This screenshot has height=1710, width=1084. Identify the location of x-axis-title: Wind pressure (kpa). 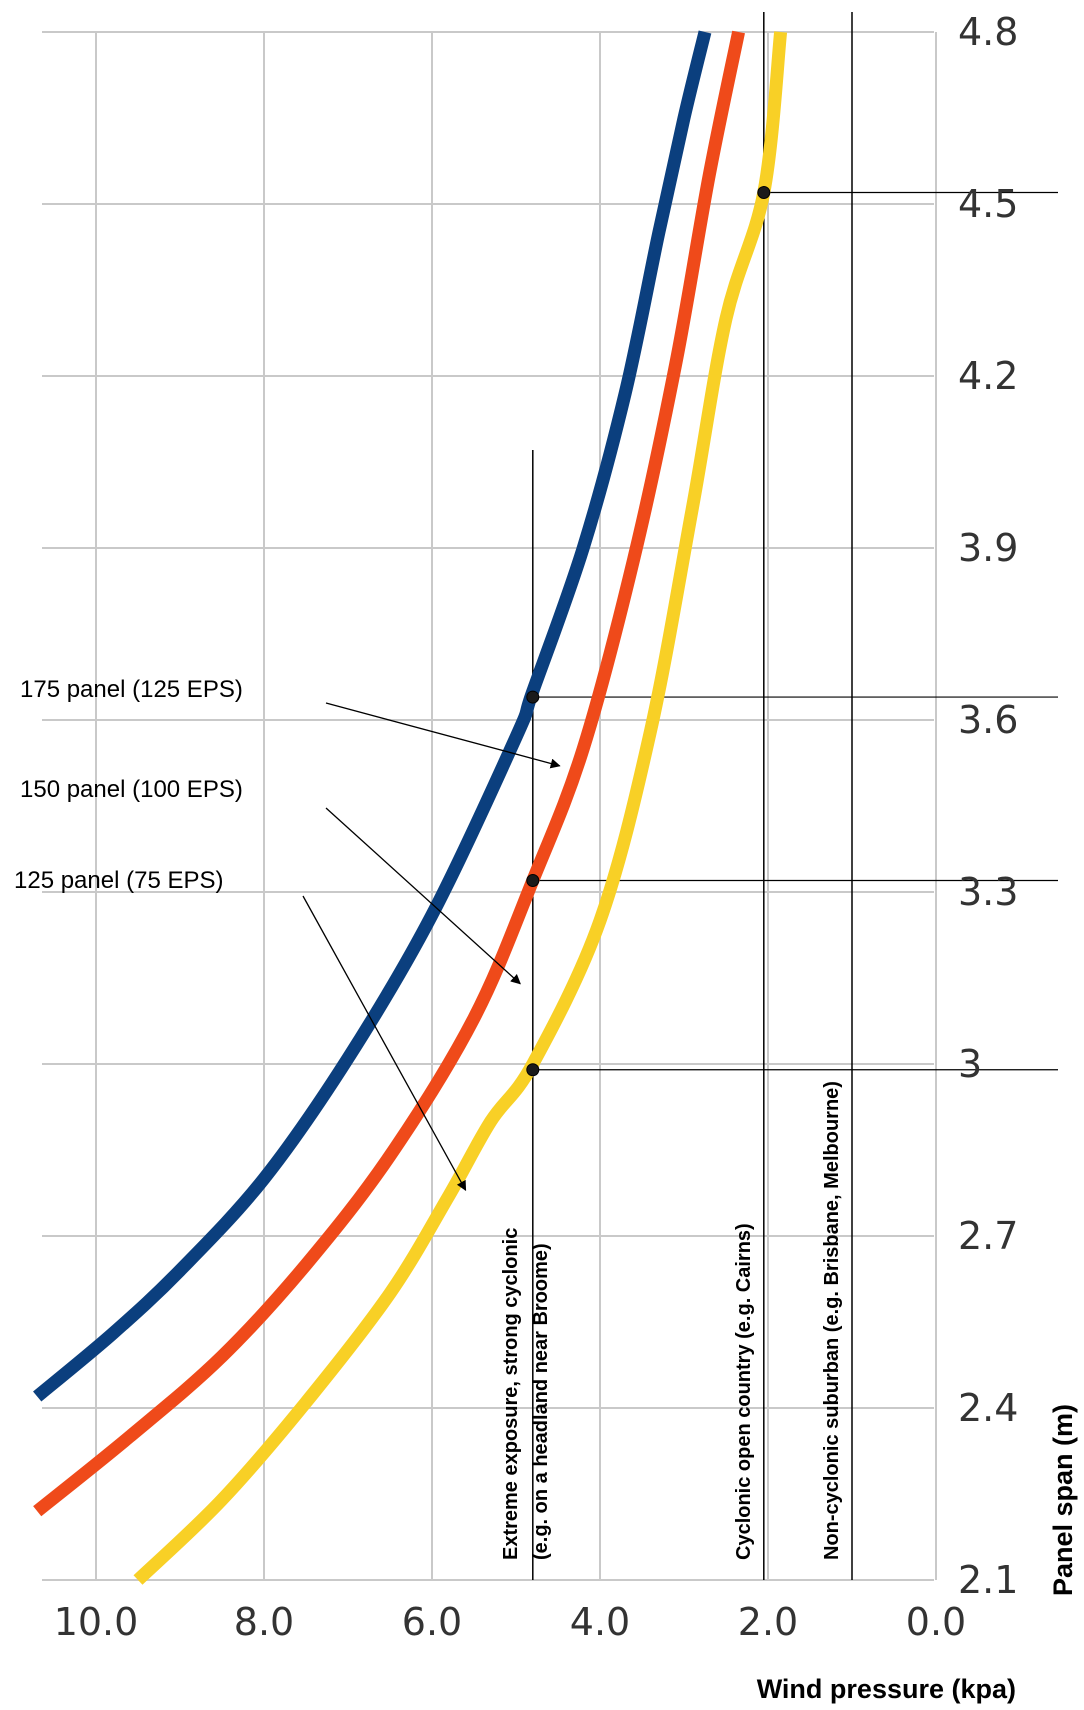
(886, 1689).